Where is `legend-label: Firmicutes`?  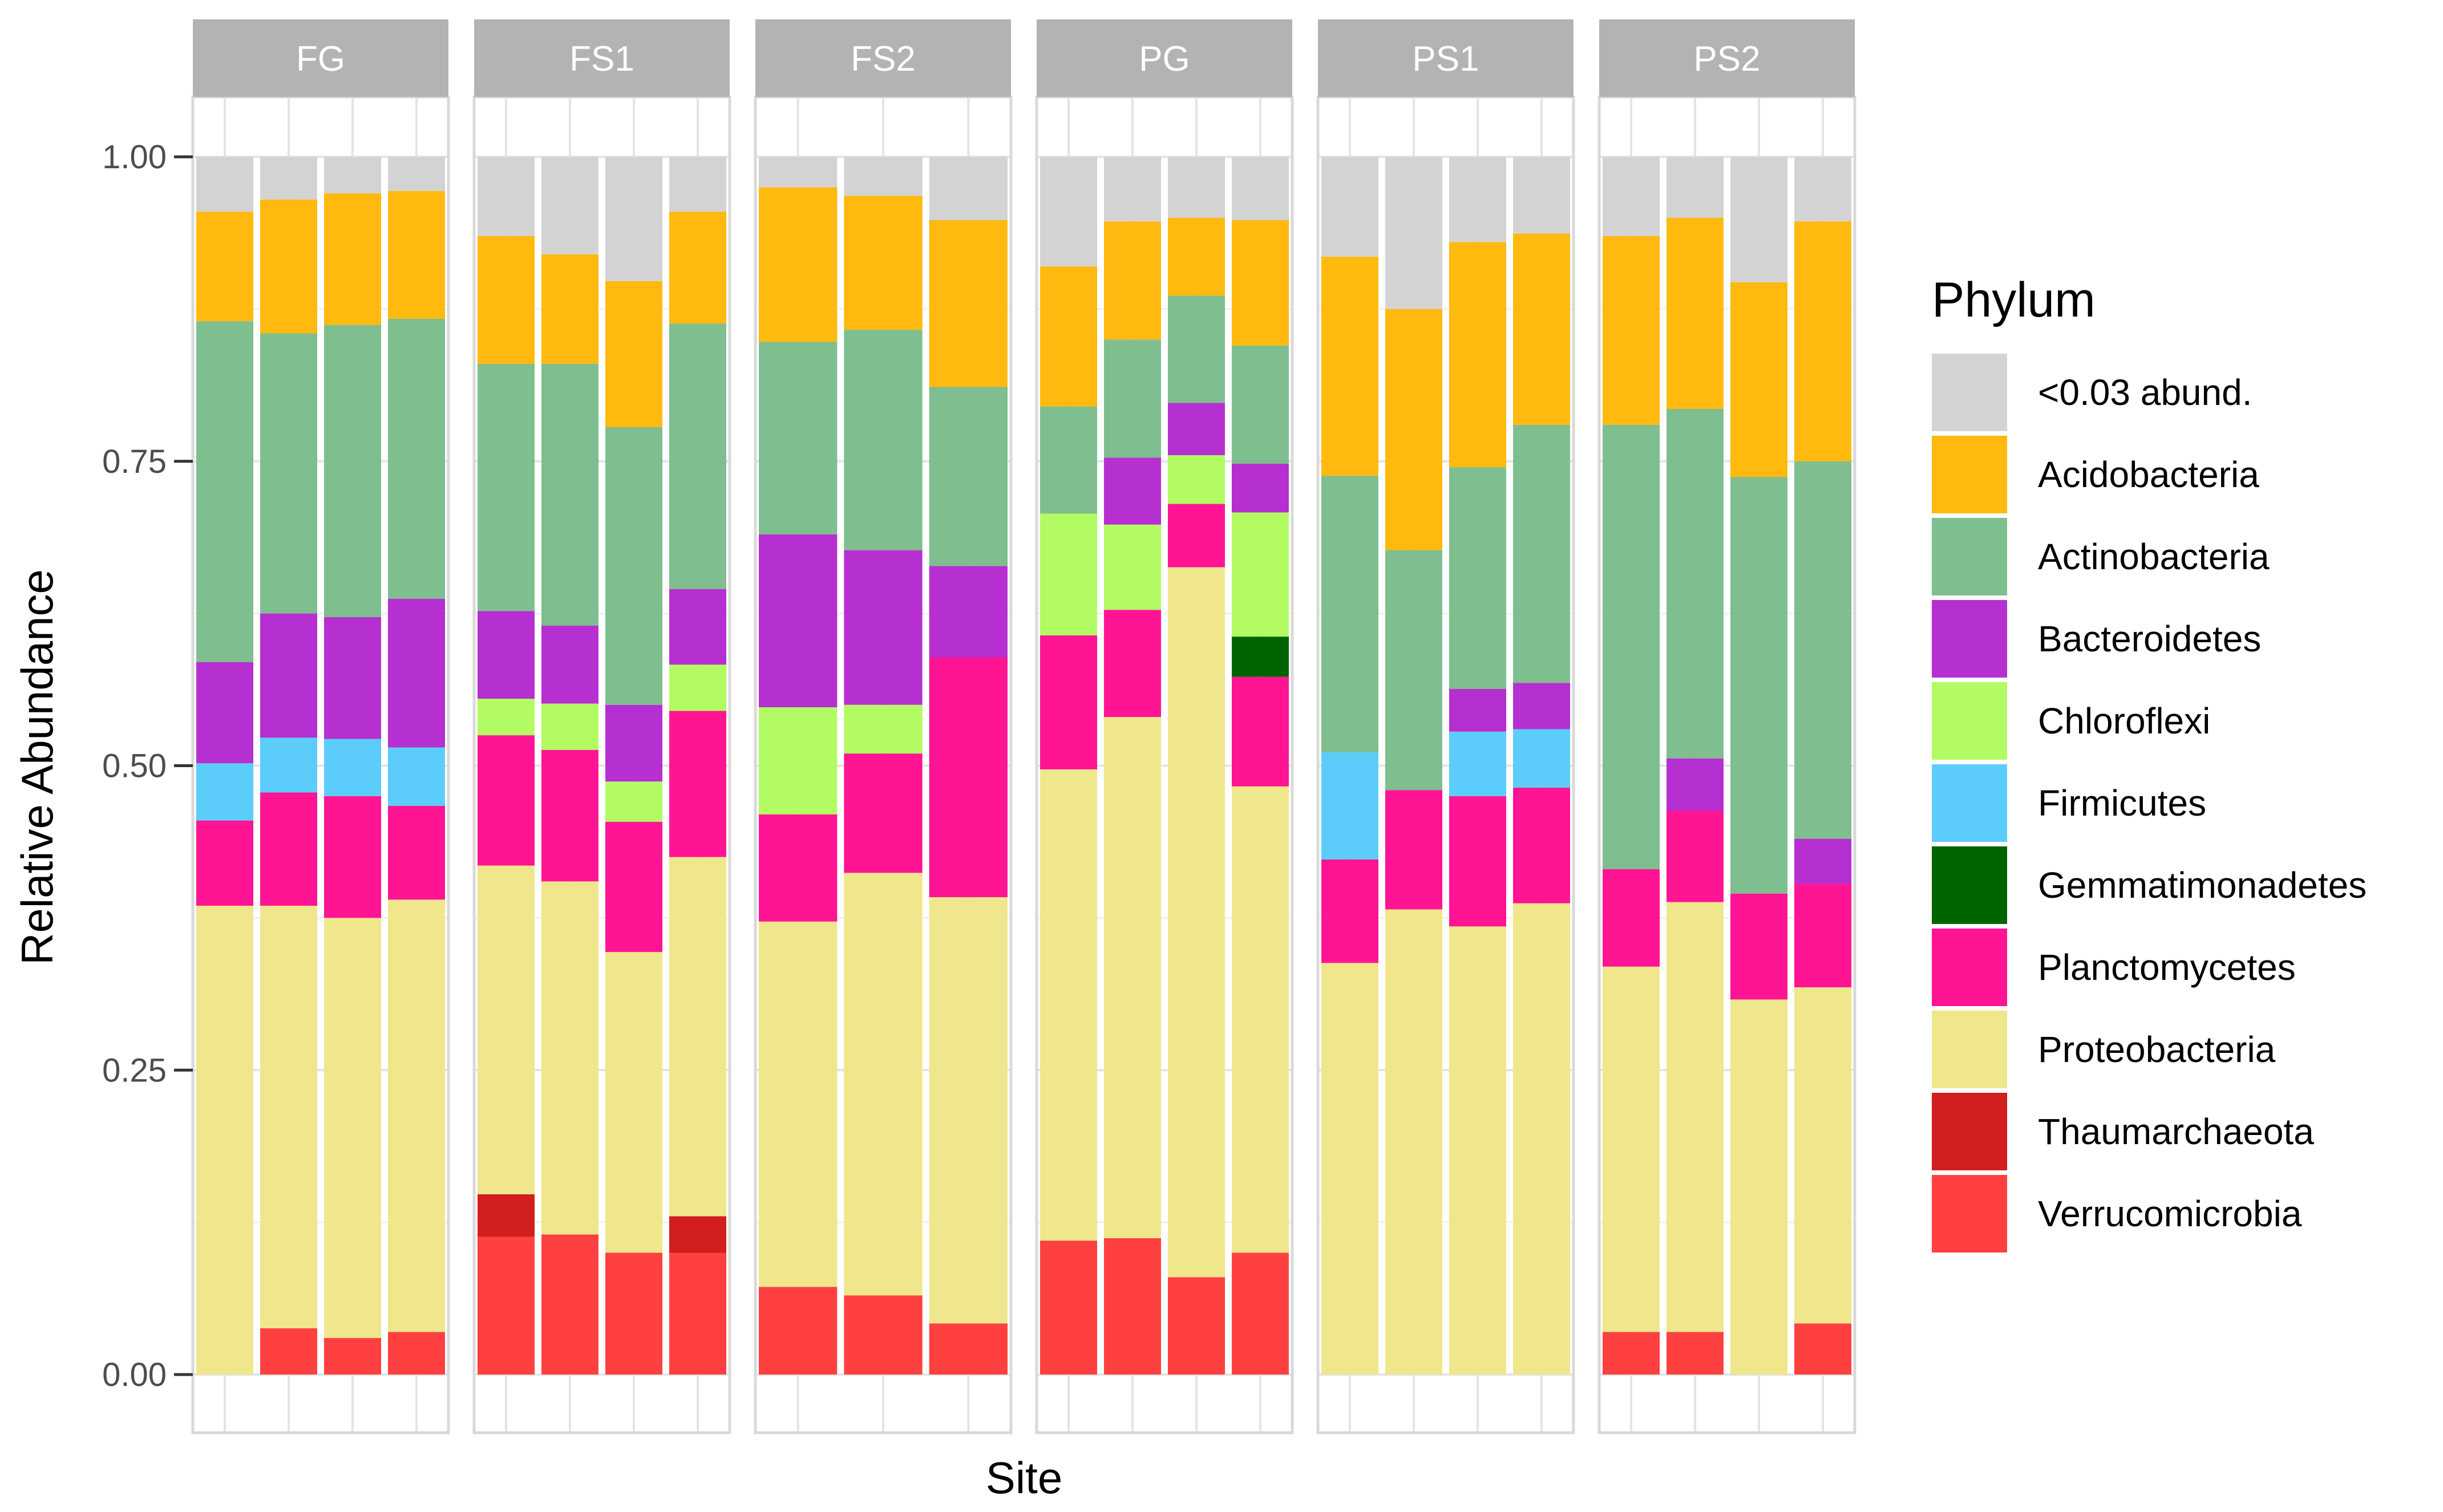
legend-label: Firmicutes is located at coordinates (2122, 803).